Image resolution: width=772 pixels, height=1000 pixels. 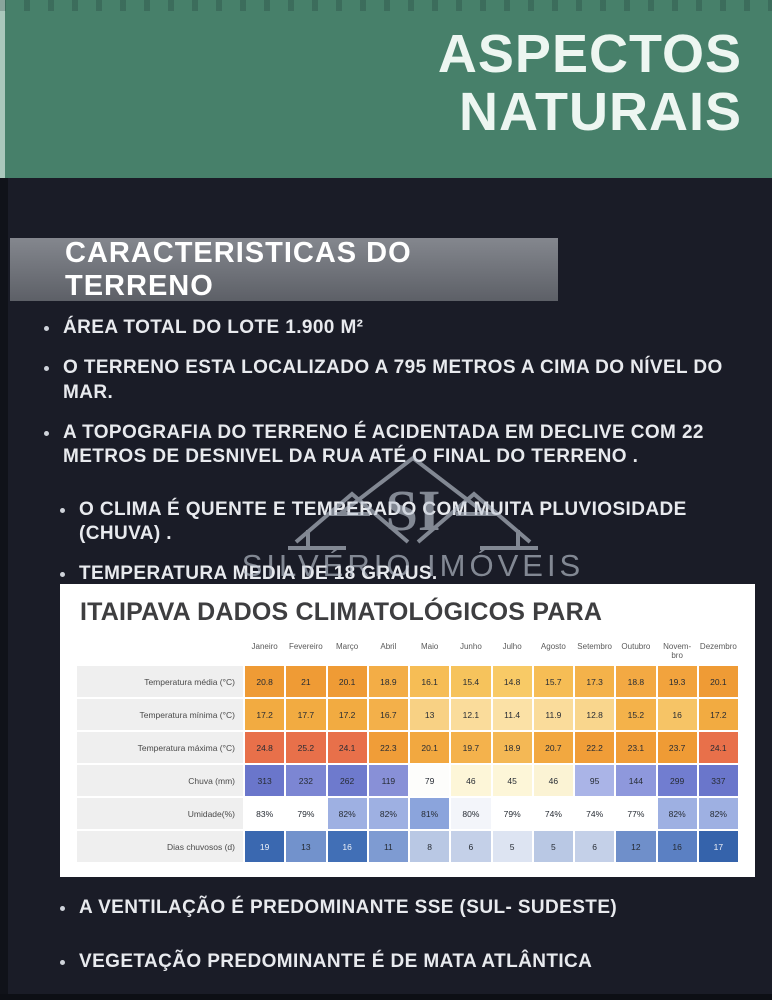 What do you see at coordinates (160, 780) in the screenshot?
I see `row-label-cell: Chuva (mm)` at bounding box center [160, 780].